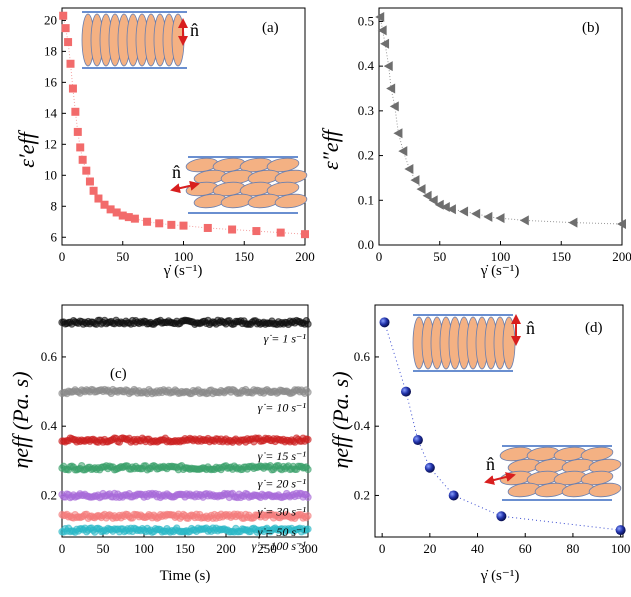 Image resolution: width=631 pixels, height=597 pixels. What do you see at coordinates (50, 50) in the screenshot?
I see `y-tick-label: 18` at bounding box center [50, 50].